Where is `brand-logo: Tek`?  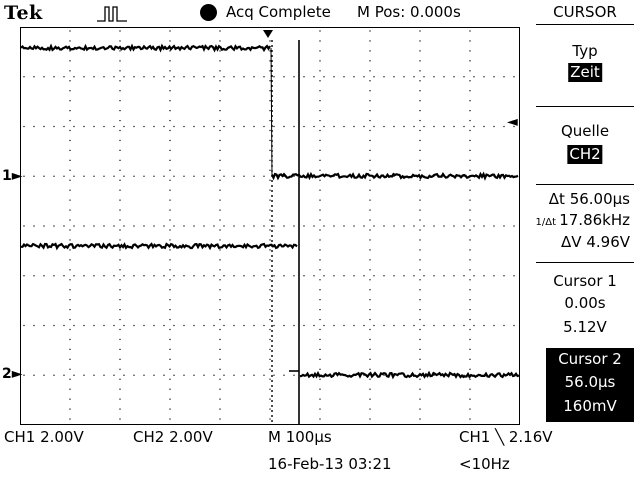
brand-logo: Tek is located at coordinates (23, 13).